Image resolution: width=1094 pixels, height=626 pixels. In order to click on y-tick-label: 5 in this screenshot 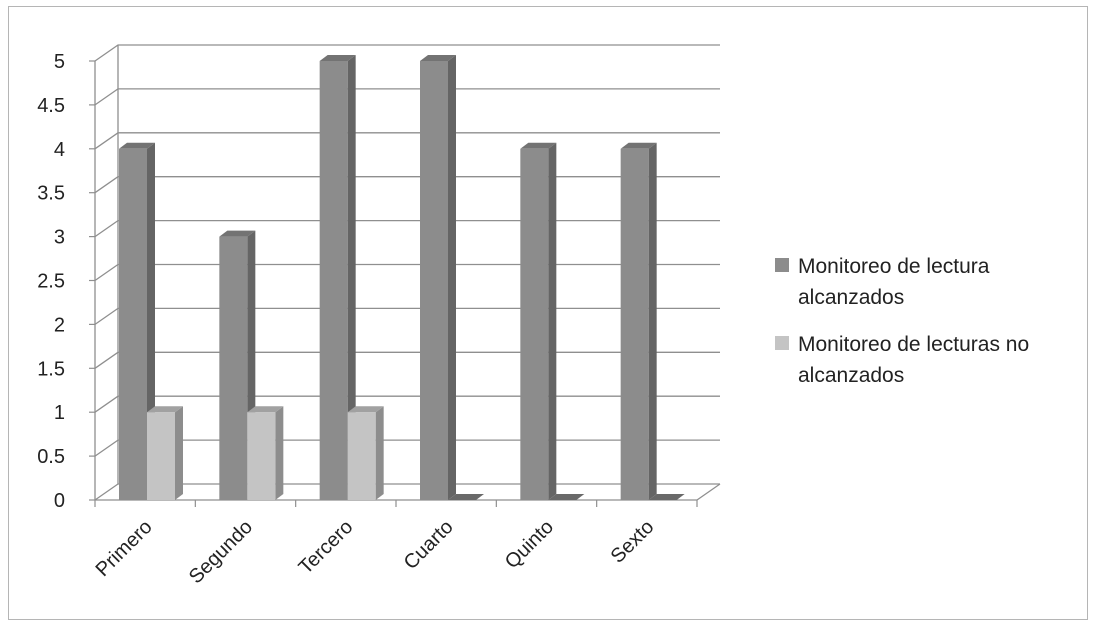, I will do `click(59, 62)`.